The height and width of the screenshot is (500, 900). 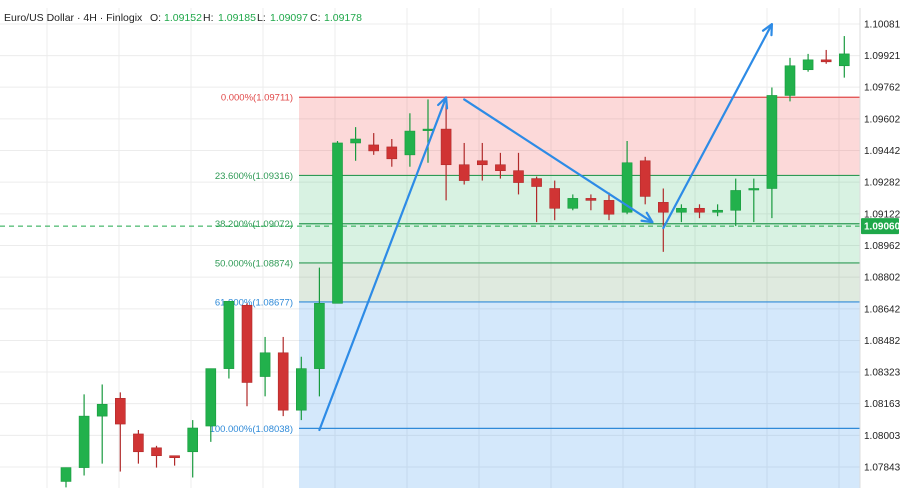 I want to click on price-tick-label: 1.09602, so click(x=882, y=119).